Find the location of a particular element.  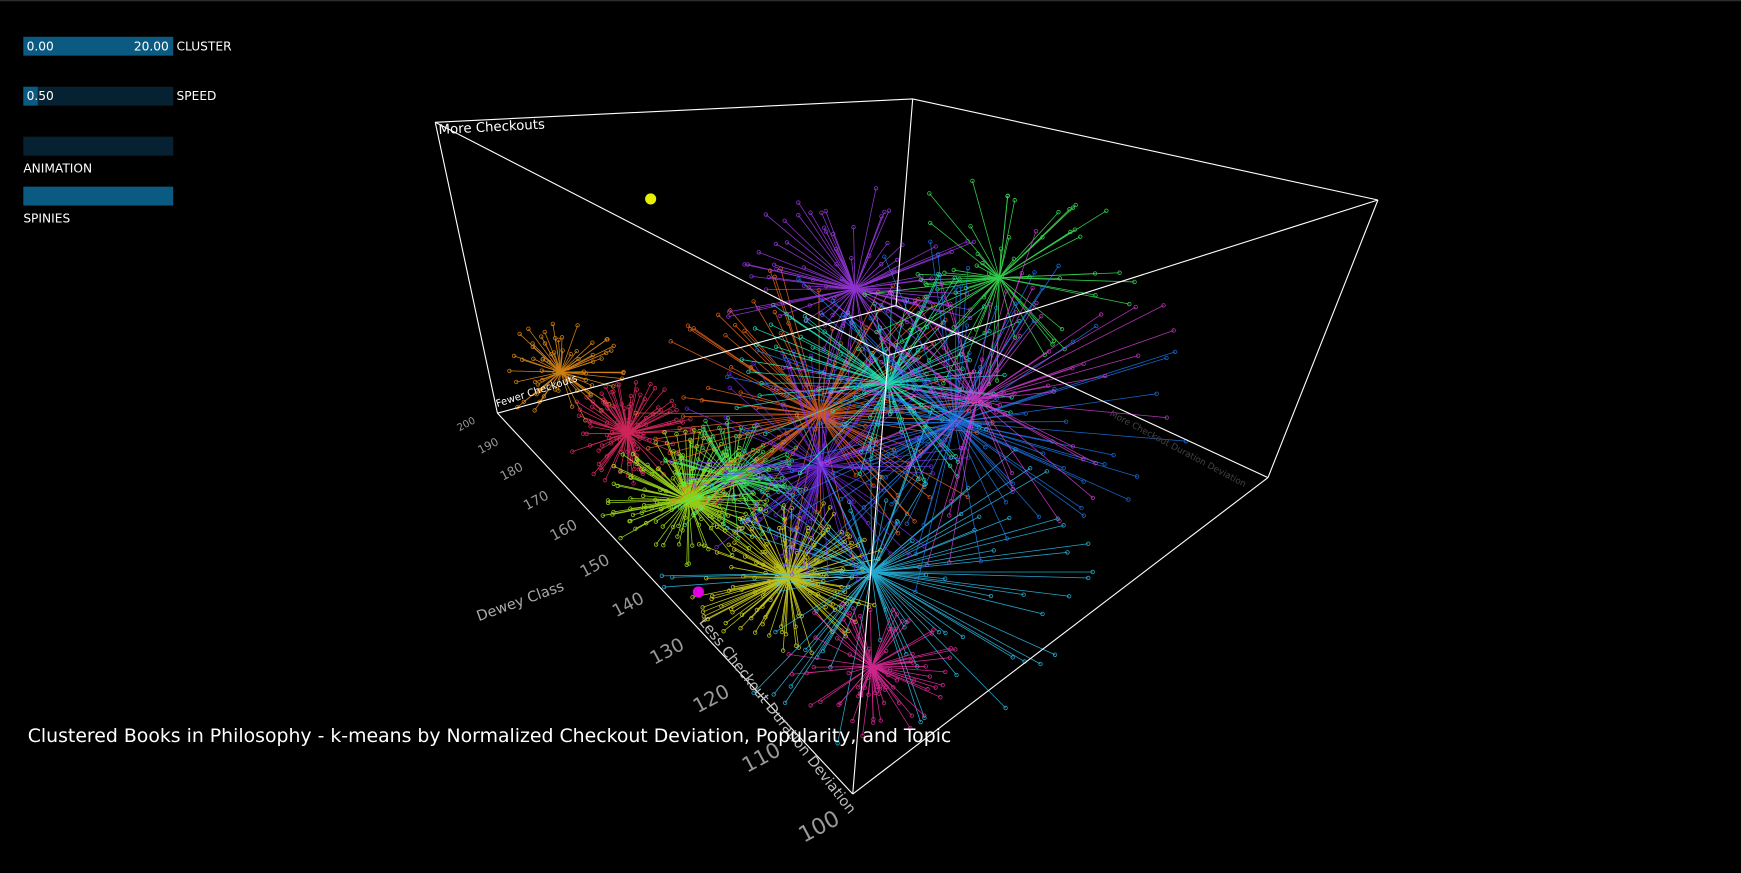

slider-value: 0.50 is located at coordinates (40, 96).